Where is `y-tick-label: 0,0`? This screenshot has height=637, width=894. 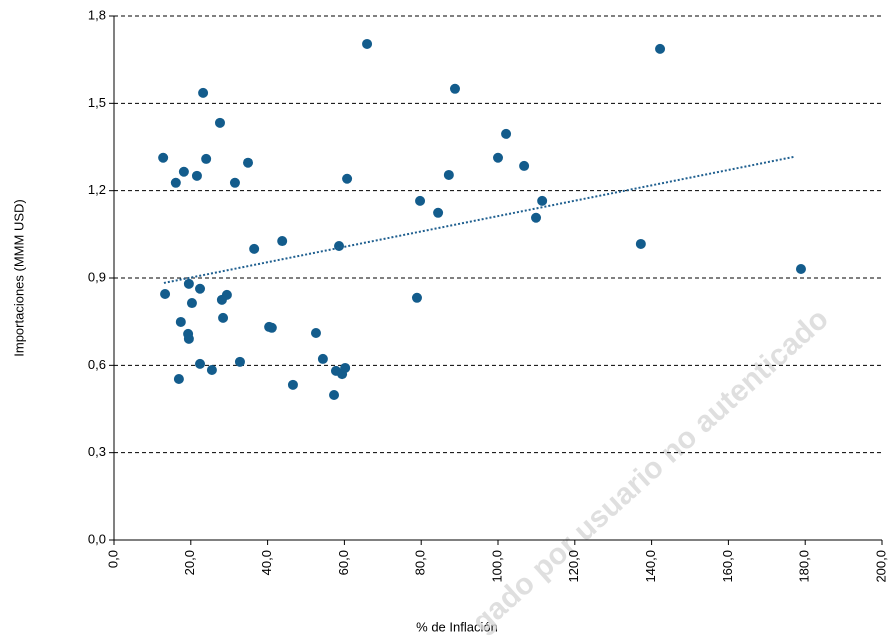
y-tick-label: 0,0 is located at coordinates (97, 538).